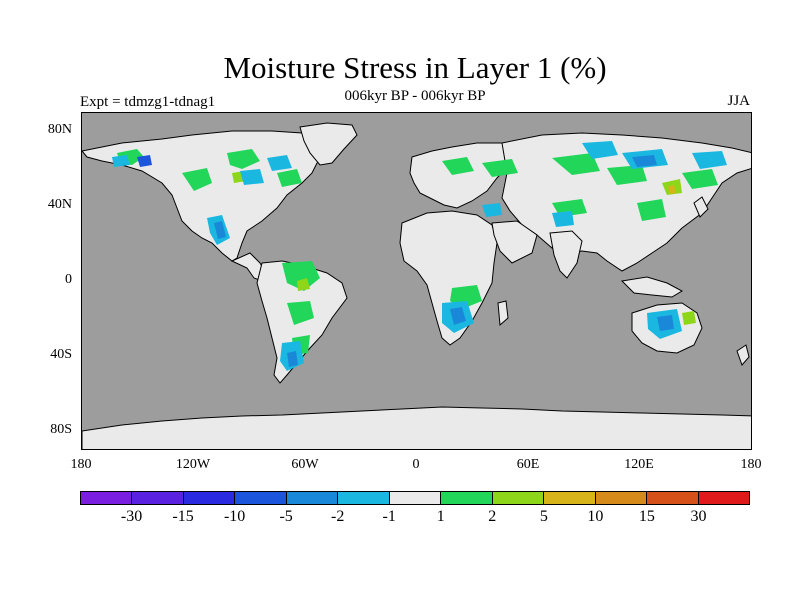 This screenshot has width=800, height=600. Describe the element at coordinates (338, 516) in the screenshot. I see `colorbar-label: -2` at that location.